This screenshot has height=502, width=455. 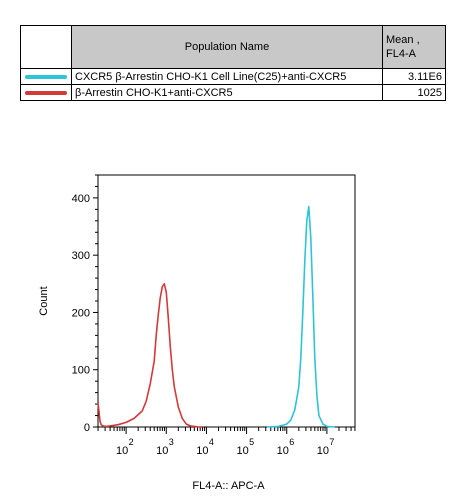 I want to click on x-tick-exponent: 4, so click(x=211, y=442).